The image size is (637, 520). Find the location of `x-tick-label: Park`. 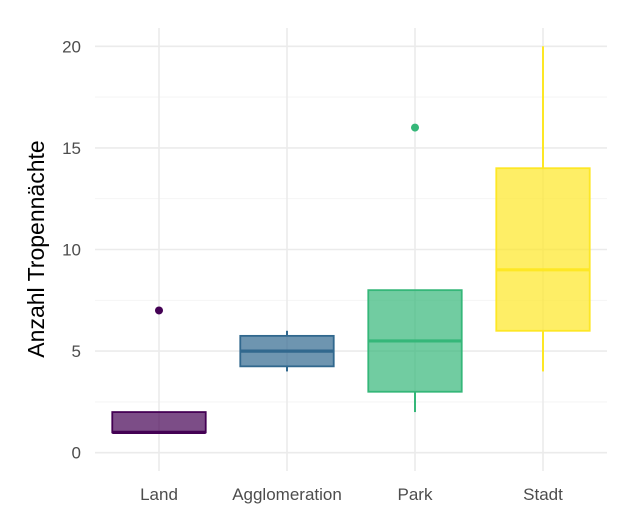

x-tick-label: Park is located at coordinates (415, 494).